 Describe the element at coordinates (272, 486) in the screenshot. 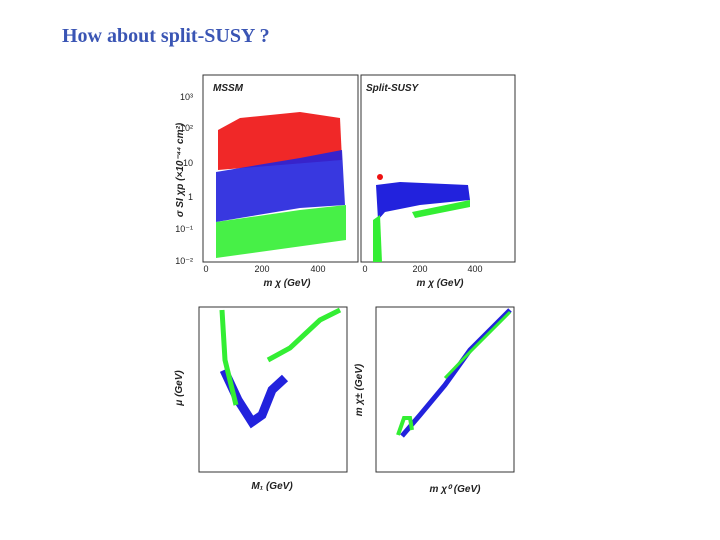

I see `x-axis-label: M₁ (GeV)` at that location.